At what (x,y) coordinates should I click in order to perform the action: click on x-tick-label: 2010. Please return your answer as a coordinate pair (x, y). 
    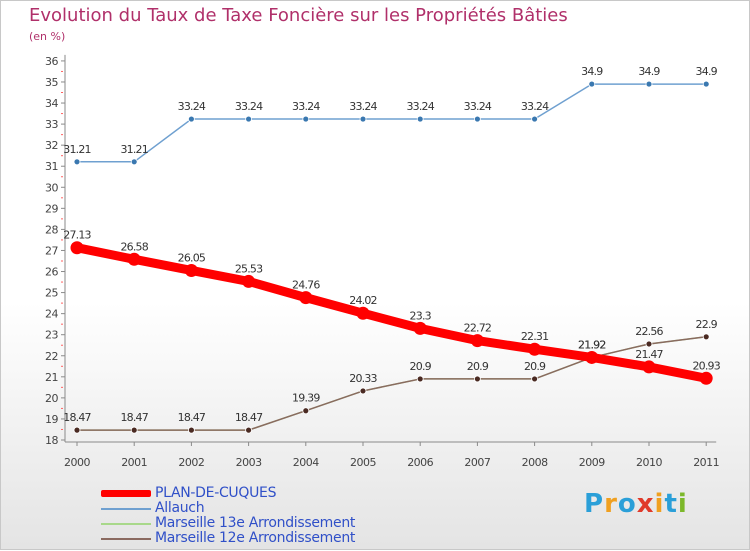
    Looking at the image, I should click on (649, 462).